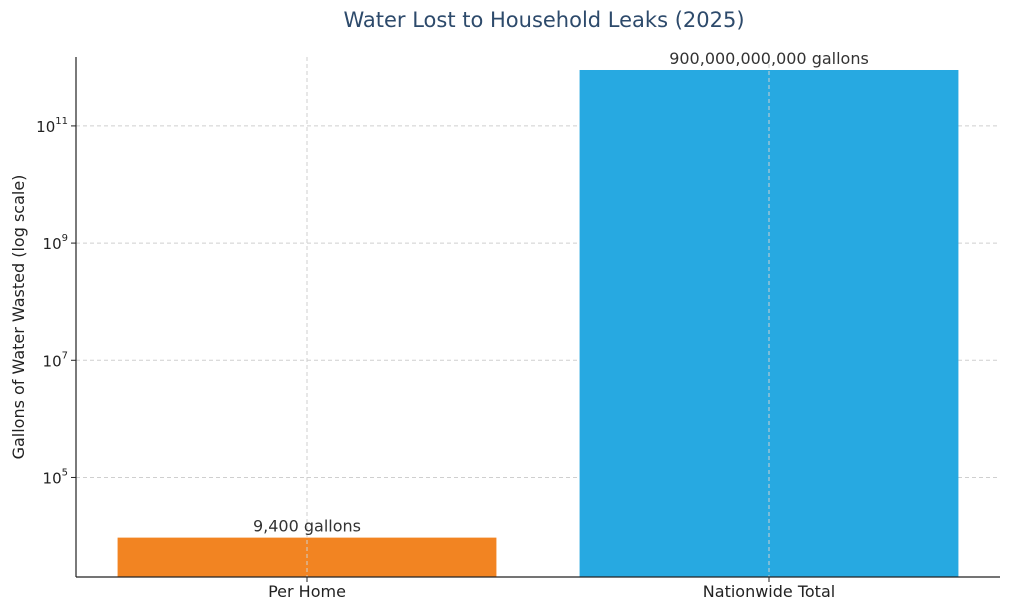 The height and width of the screenshot is (610, 1024). What do you see at coordinates (55, 243) in the screenshot?
I see `y-tick-label: 10⁹` at bounding box center [55, 243].